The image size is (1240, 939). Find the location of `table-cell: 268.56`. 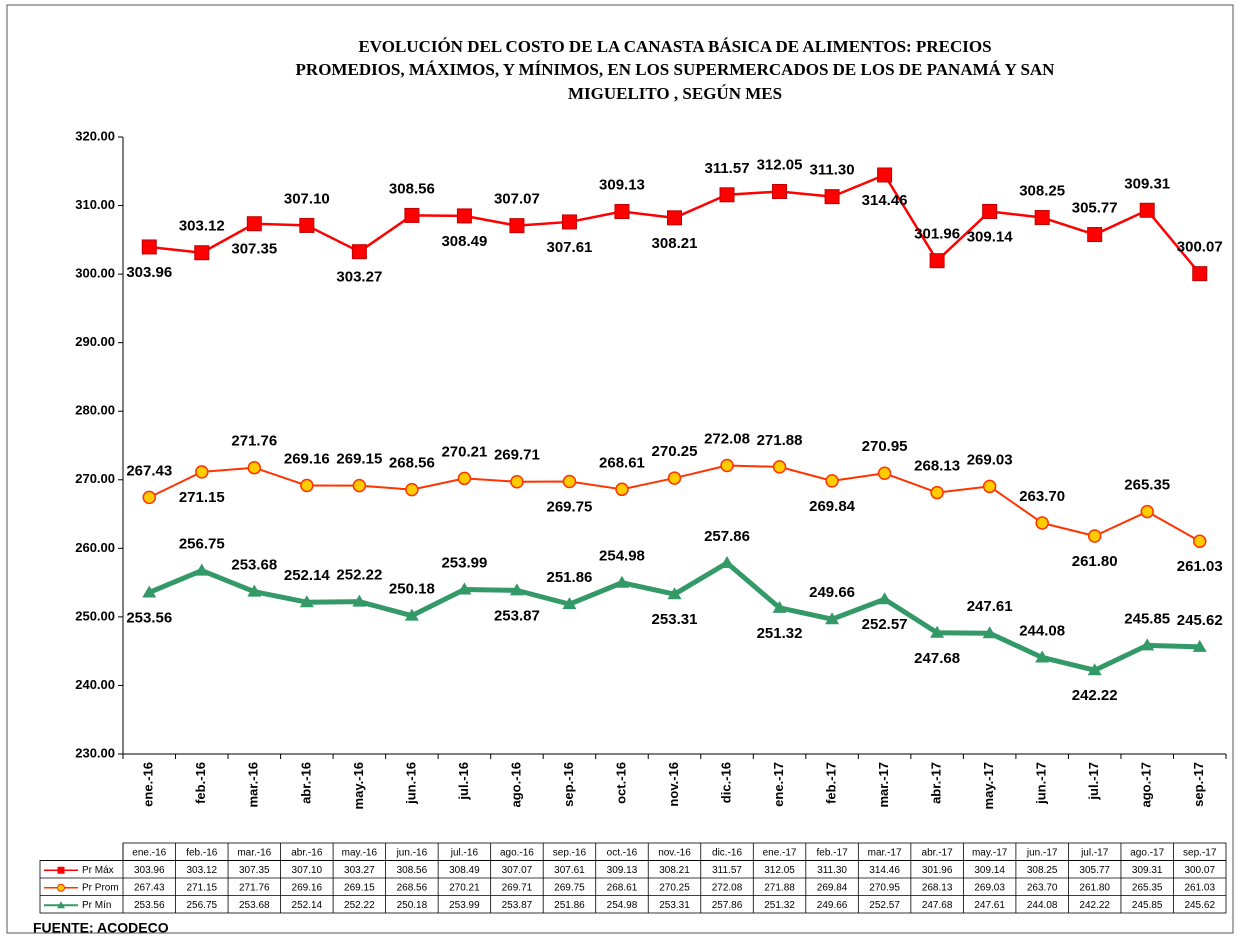

table-cell: 268.56 is located at coordinates (412, 887).